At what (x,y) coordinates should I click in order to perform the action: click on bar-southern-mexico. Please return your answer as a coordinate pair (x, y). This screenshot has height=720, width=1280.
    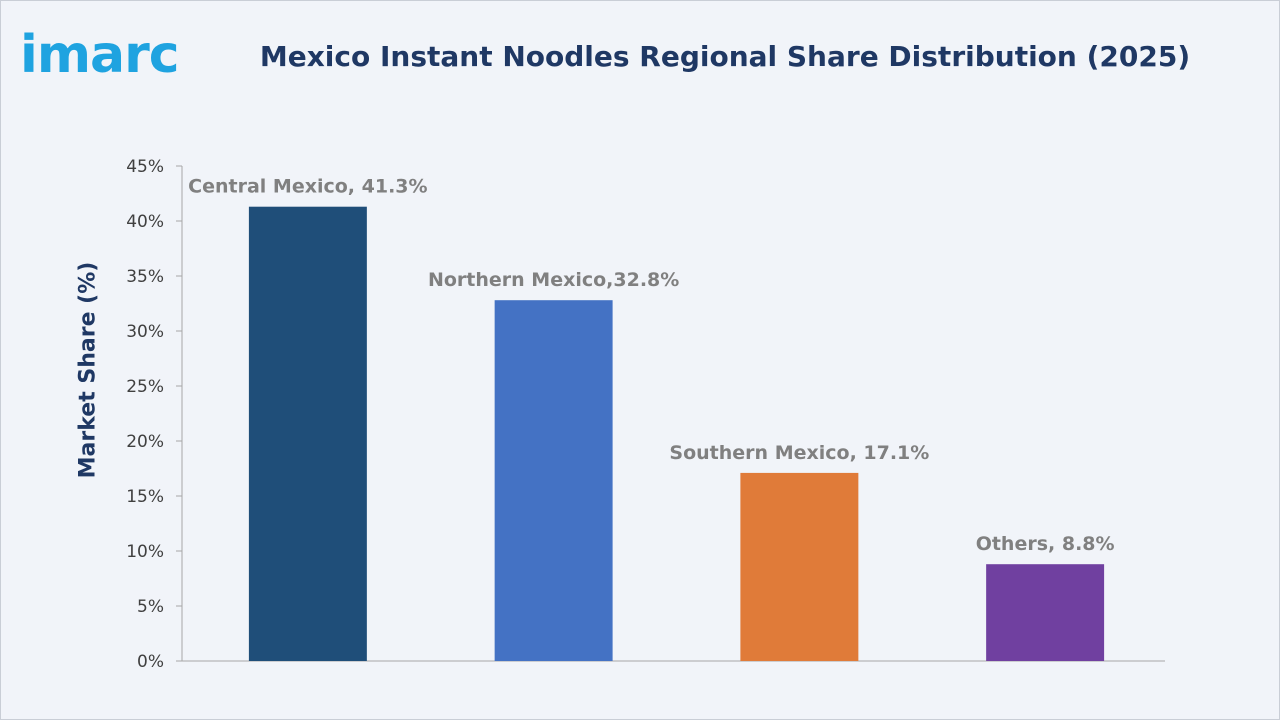
    Looking at the image, I should click on (799, 566).